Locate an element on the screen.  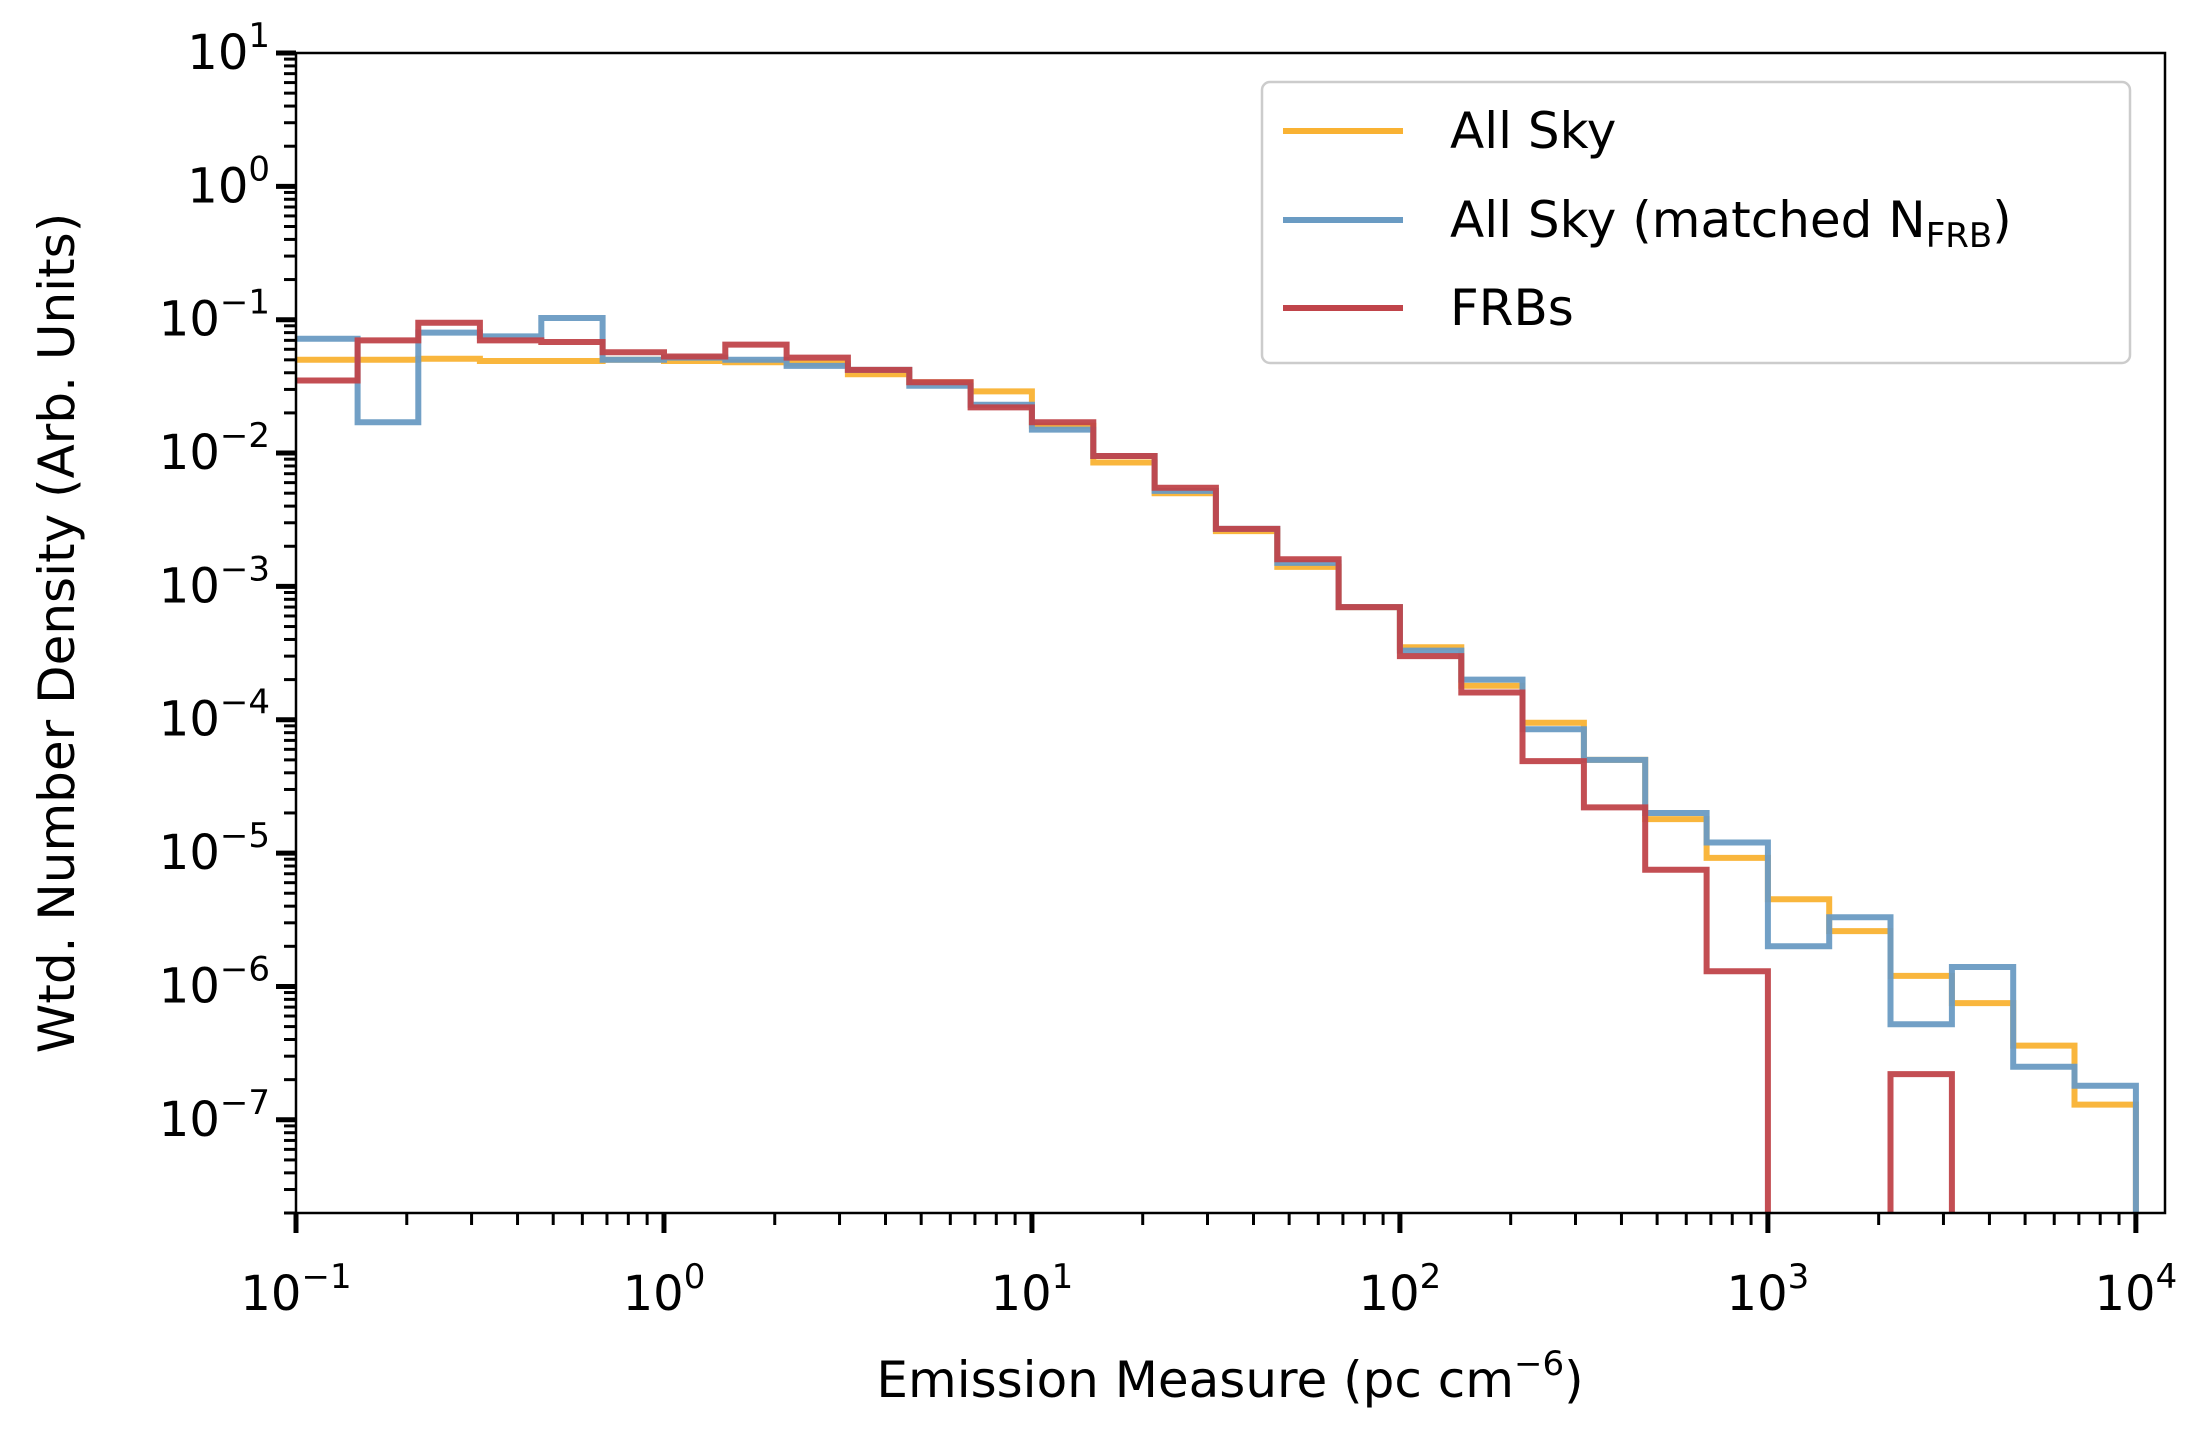
x-axis-label: Emission Measure (pc cm−6) is located at coordinates (1229, 1376).